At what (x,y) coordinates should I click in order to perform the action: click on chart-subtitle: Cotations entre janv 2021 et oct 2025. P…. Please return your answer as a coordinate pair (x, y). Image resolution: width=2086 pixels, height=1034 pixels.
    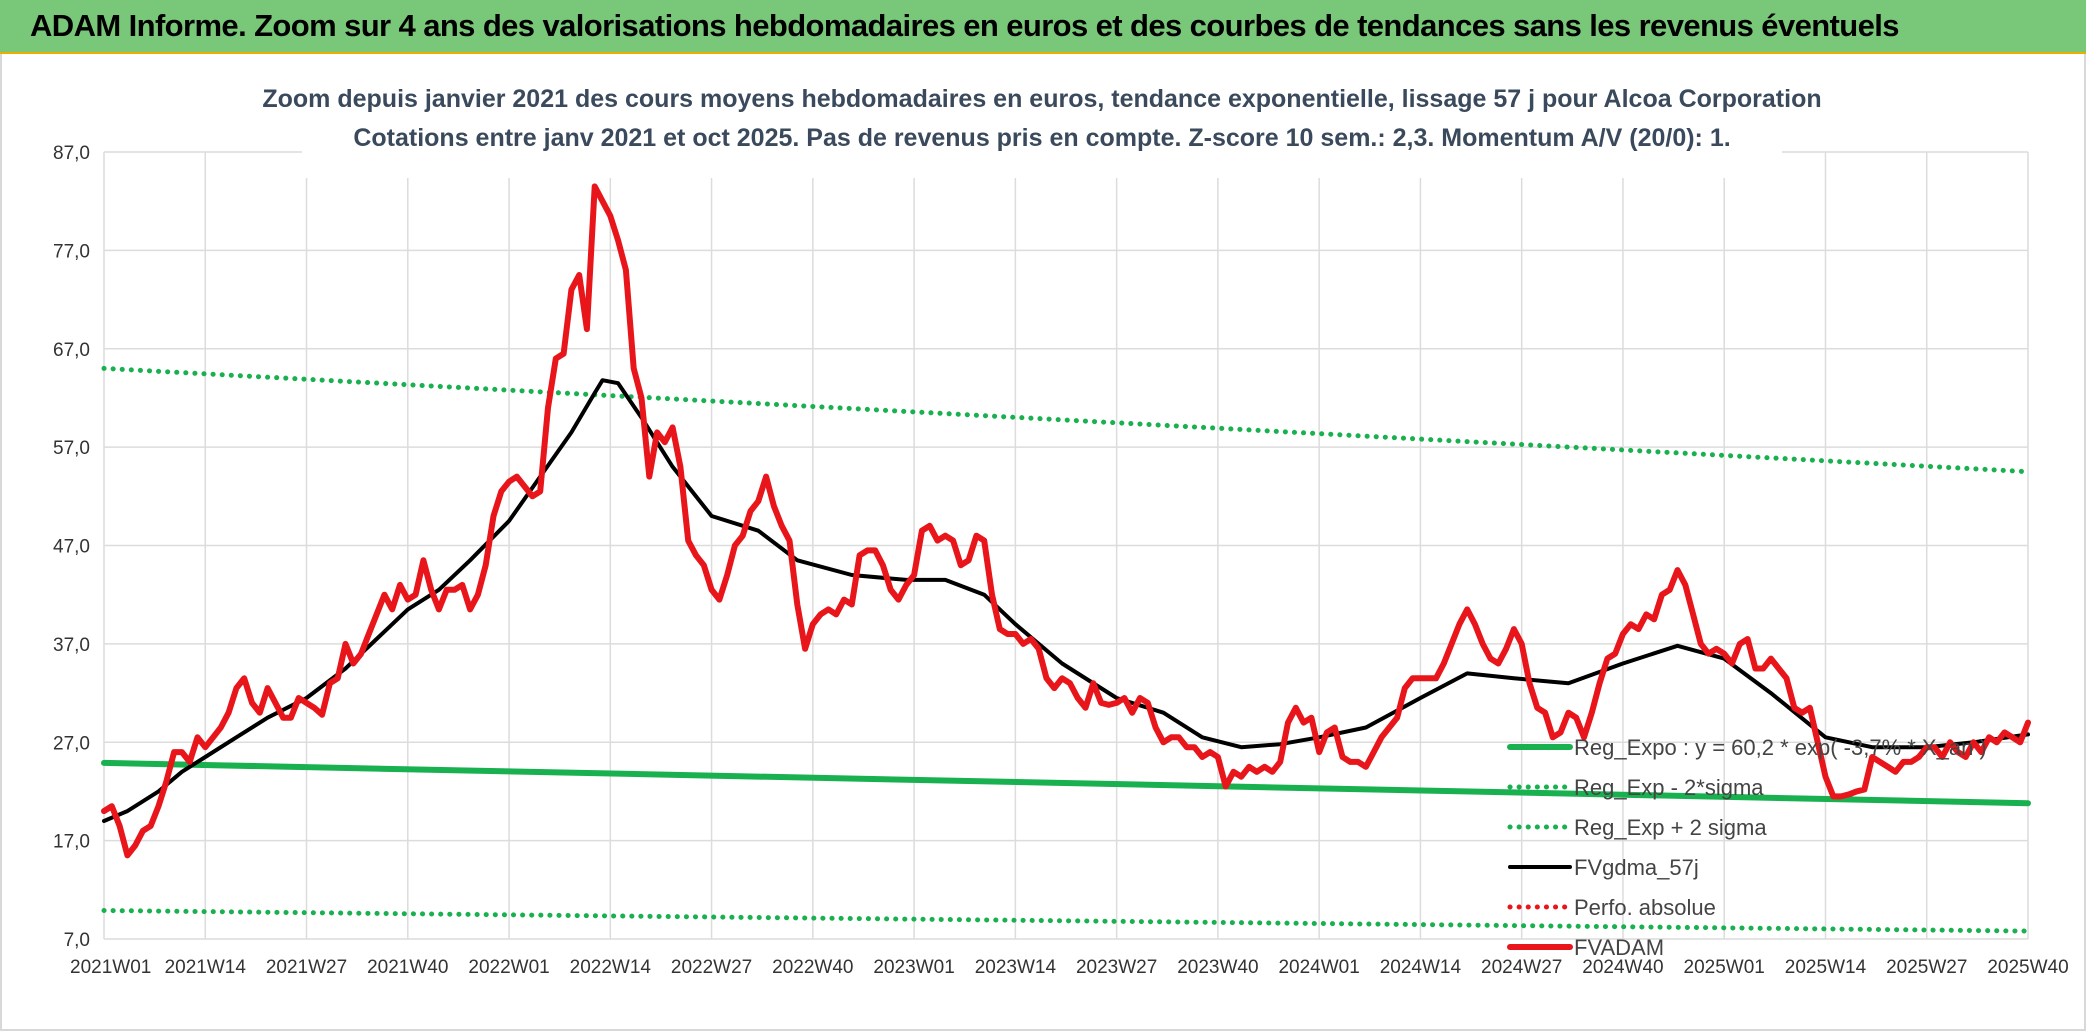
    Looking at the image, I should click on (1041, 138).